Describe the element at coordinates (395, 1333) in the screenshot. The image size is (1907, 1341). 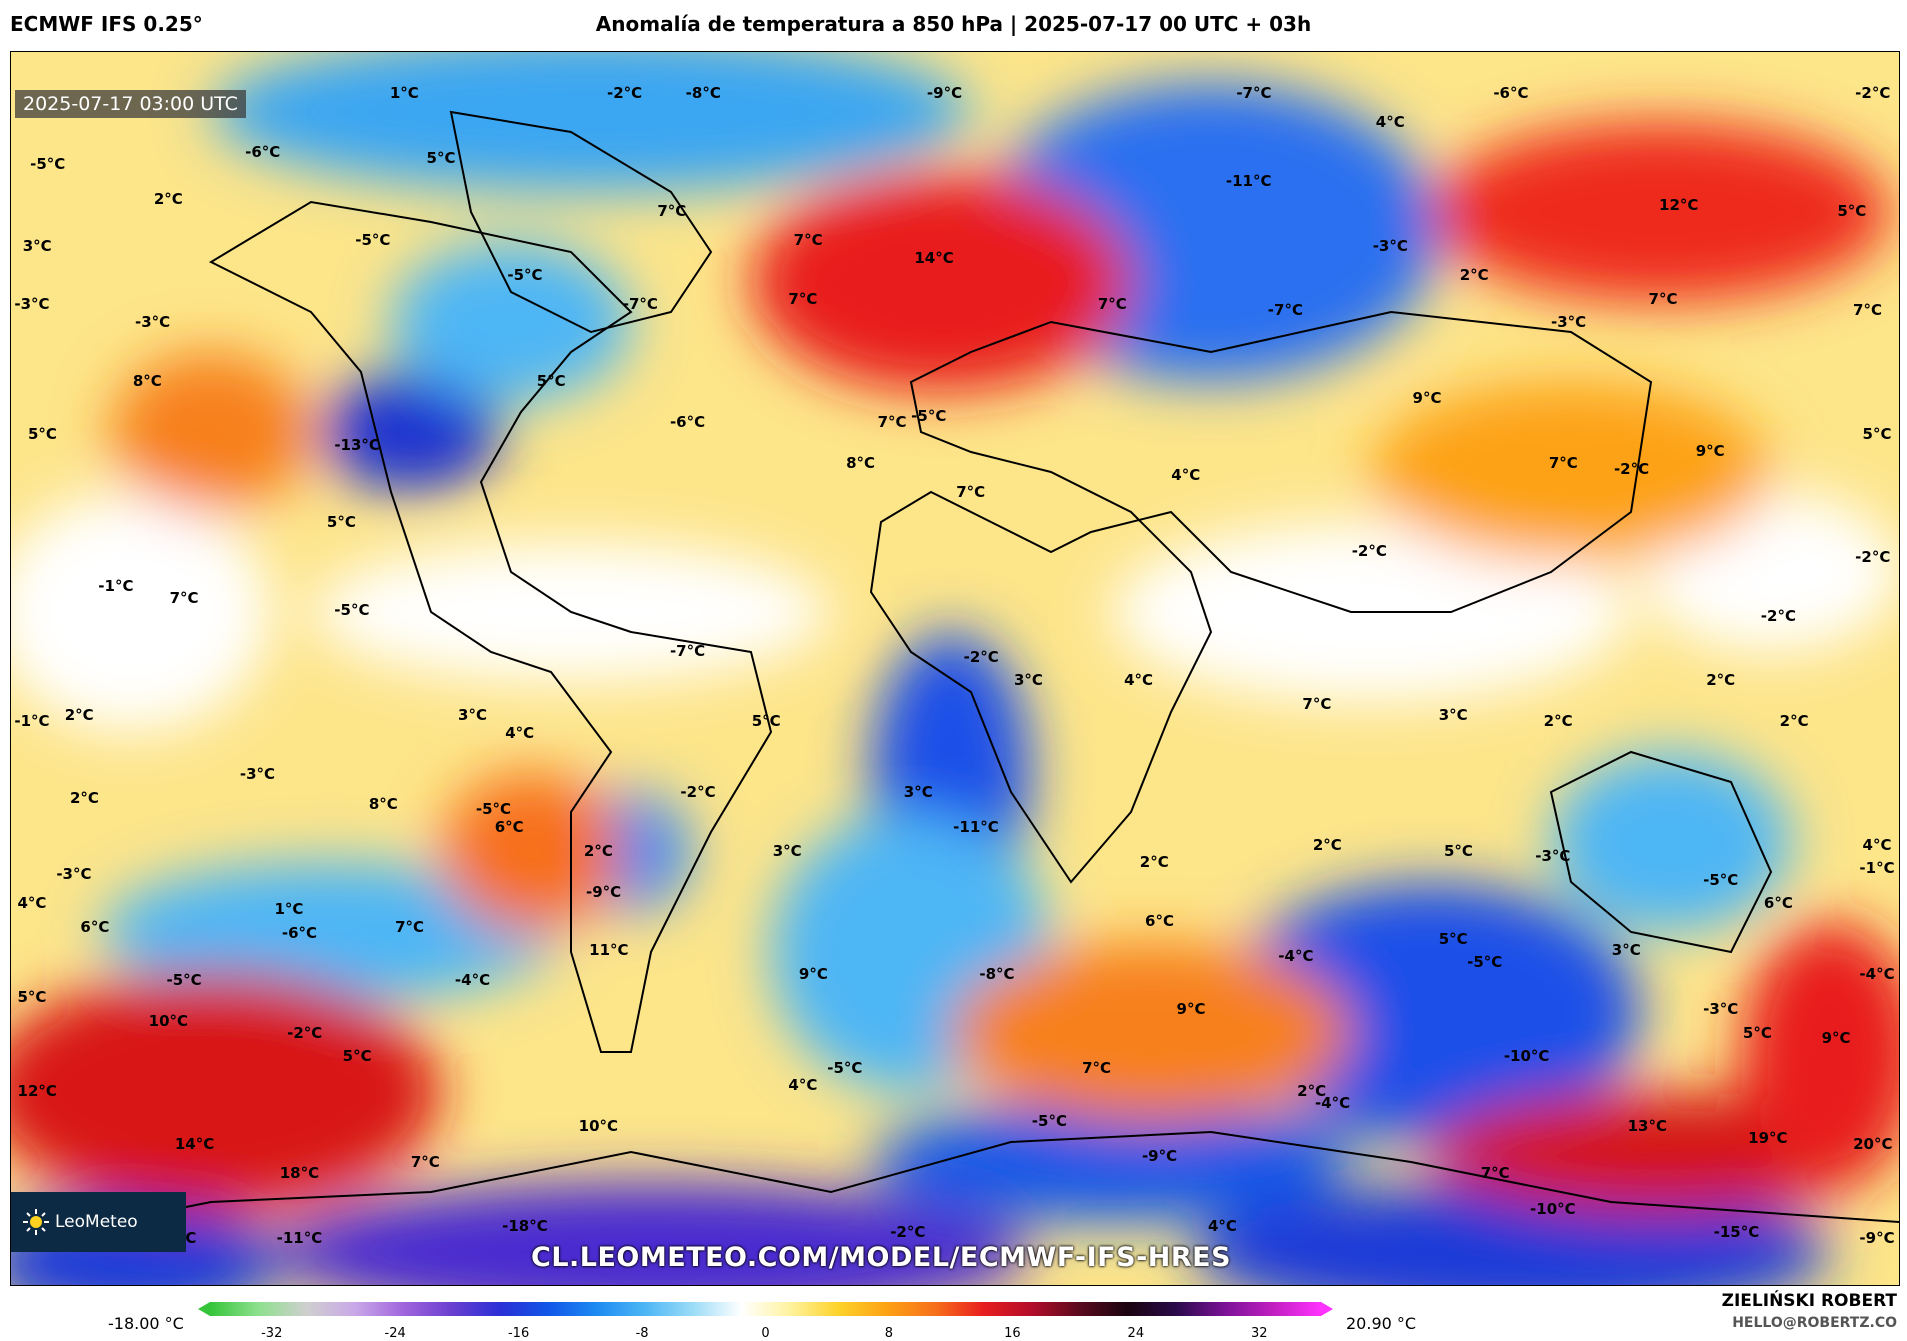
I see `scale-tick-label: -24` at that location.